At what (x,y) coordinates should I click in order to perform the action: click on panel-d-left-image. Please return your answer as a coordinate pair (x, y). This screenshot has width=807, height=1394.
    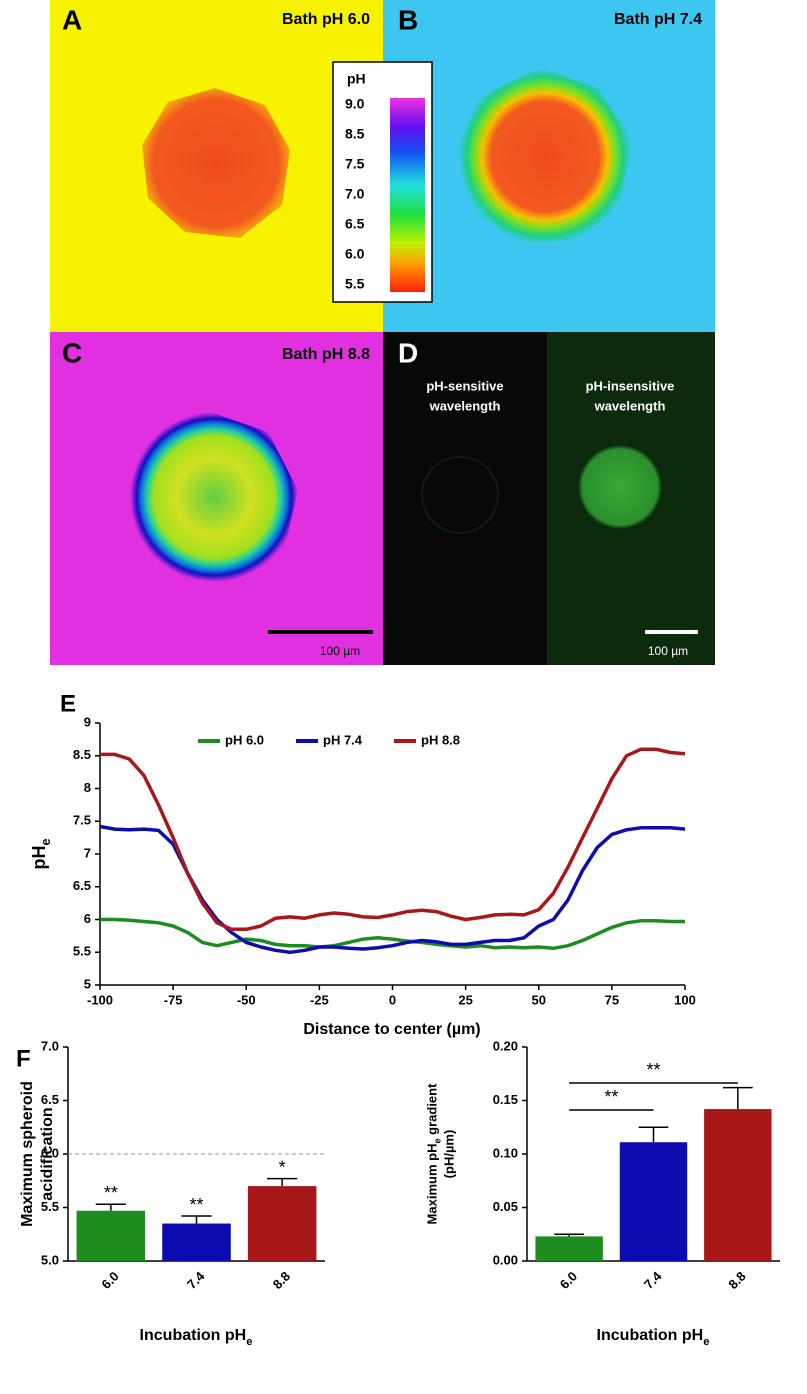
    Looking at the image, I should click on (465, 498).